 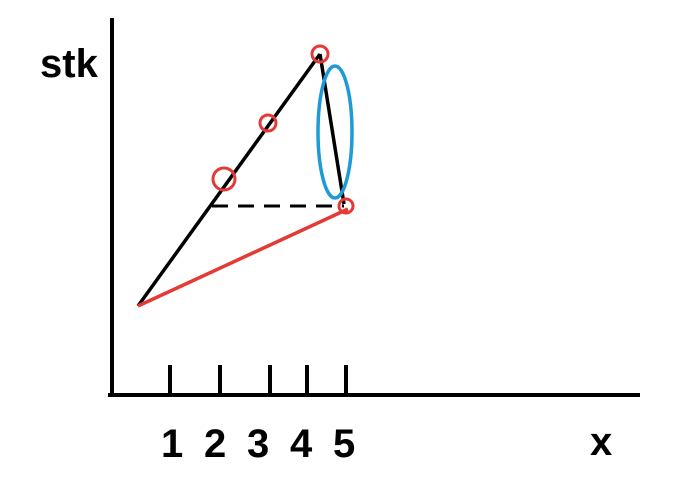 I want to click on tick-label-5: 5, so click(x=344, y=444).